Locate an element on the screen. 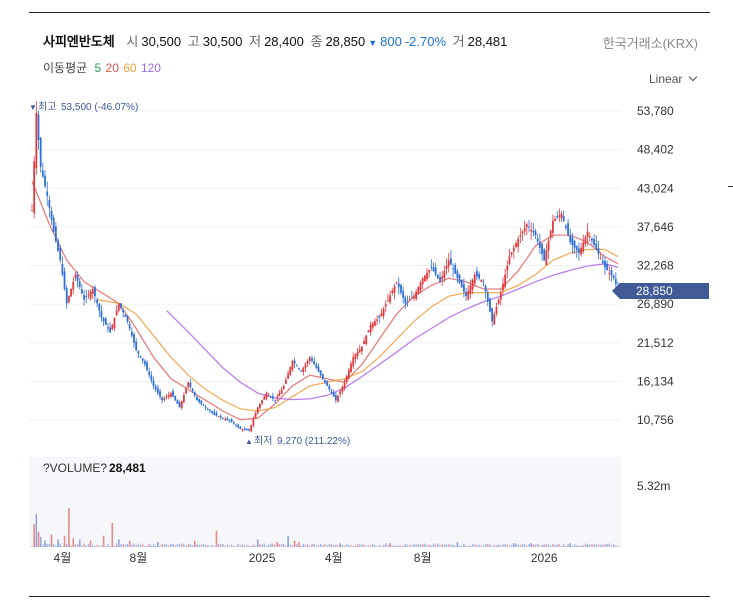  scale-dropdown: Linear is located at coordinates (673, 79).